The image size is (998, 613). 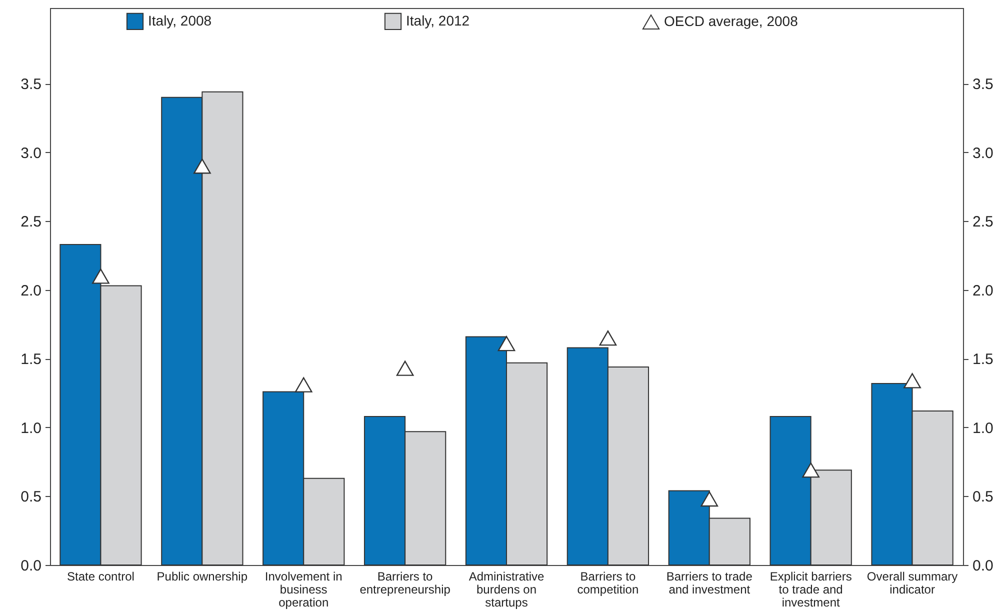 I want to click on y2-tick-label: 0.0, so click(x=983, y=566).